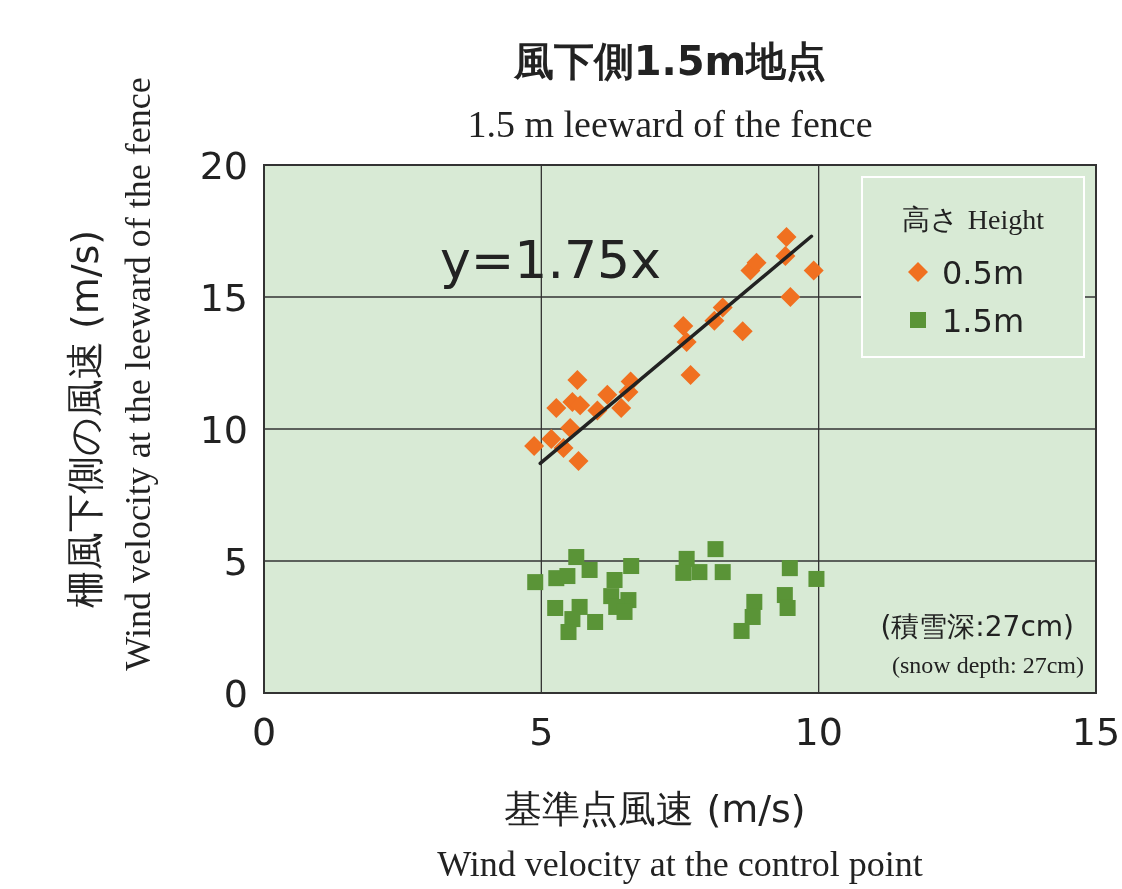  What do you see at coordinates (983, 321) in the screenshot?
I see `legend-label: 1.5m` at bounding box center [983, 321].